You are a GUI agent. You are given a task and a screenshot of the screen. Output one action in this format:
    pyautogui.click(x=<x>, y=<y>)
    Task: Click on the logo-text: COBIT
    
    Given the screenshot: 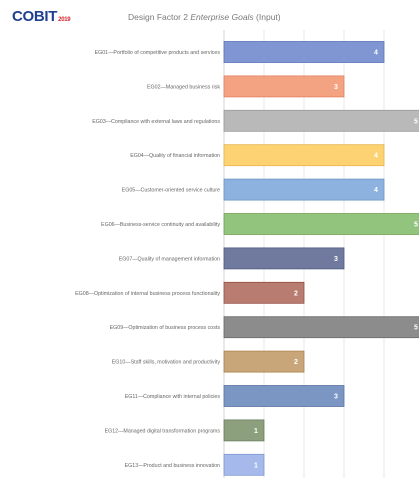 What is the action you would take?
    pyautogui.click(x=35, y=16)
    